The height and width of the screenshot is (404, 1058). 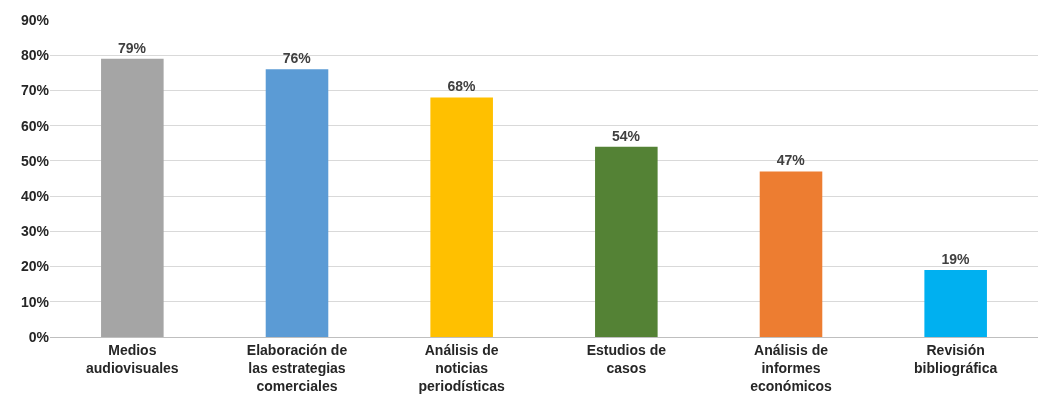 What do you see at coordinates (35, 301) in the screenshot?
I see `y-tick-label: 10%` at bounding box center [35, 301].